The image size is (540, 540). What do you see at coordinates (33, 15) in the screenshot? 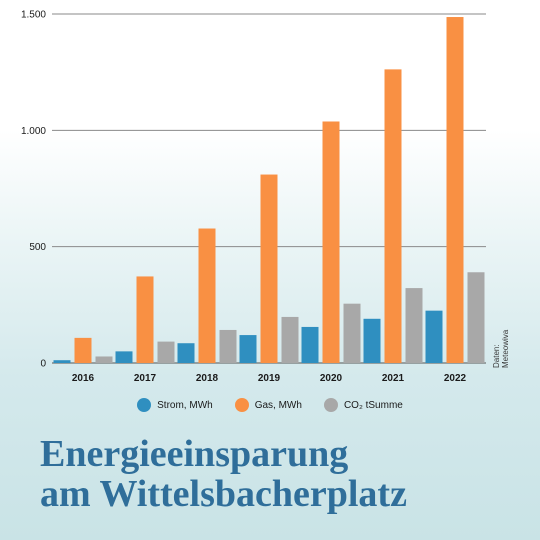
I see `y-tick-label: 1.500` at bounding box center [33, 15].